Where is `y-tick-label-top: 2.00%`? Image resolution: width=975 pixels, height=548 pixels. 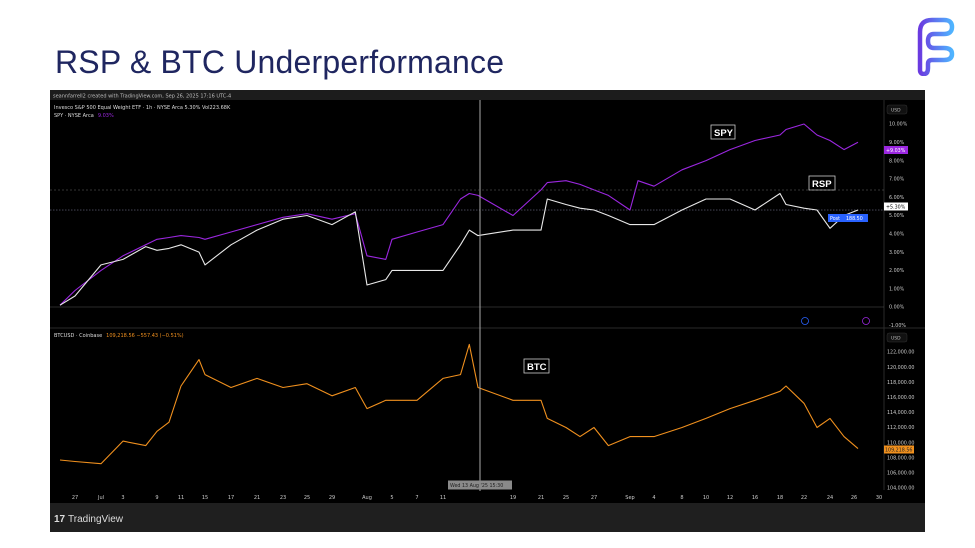 y-tick-label-top: 2.00% is located at coordinates (897, 271).